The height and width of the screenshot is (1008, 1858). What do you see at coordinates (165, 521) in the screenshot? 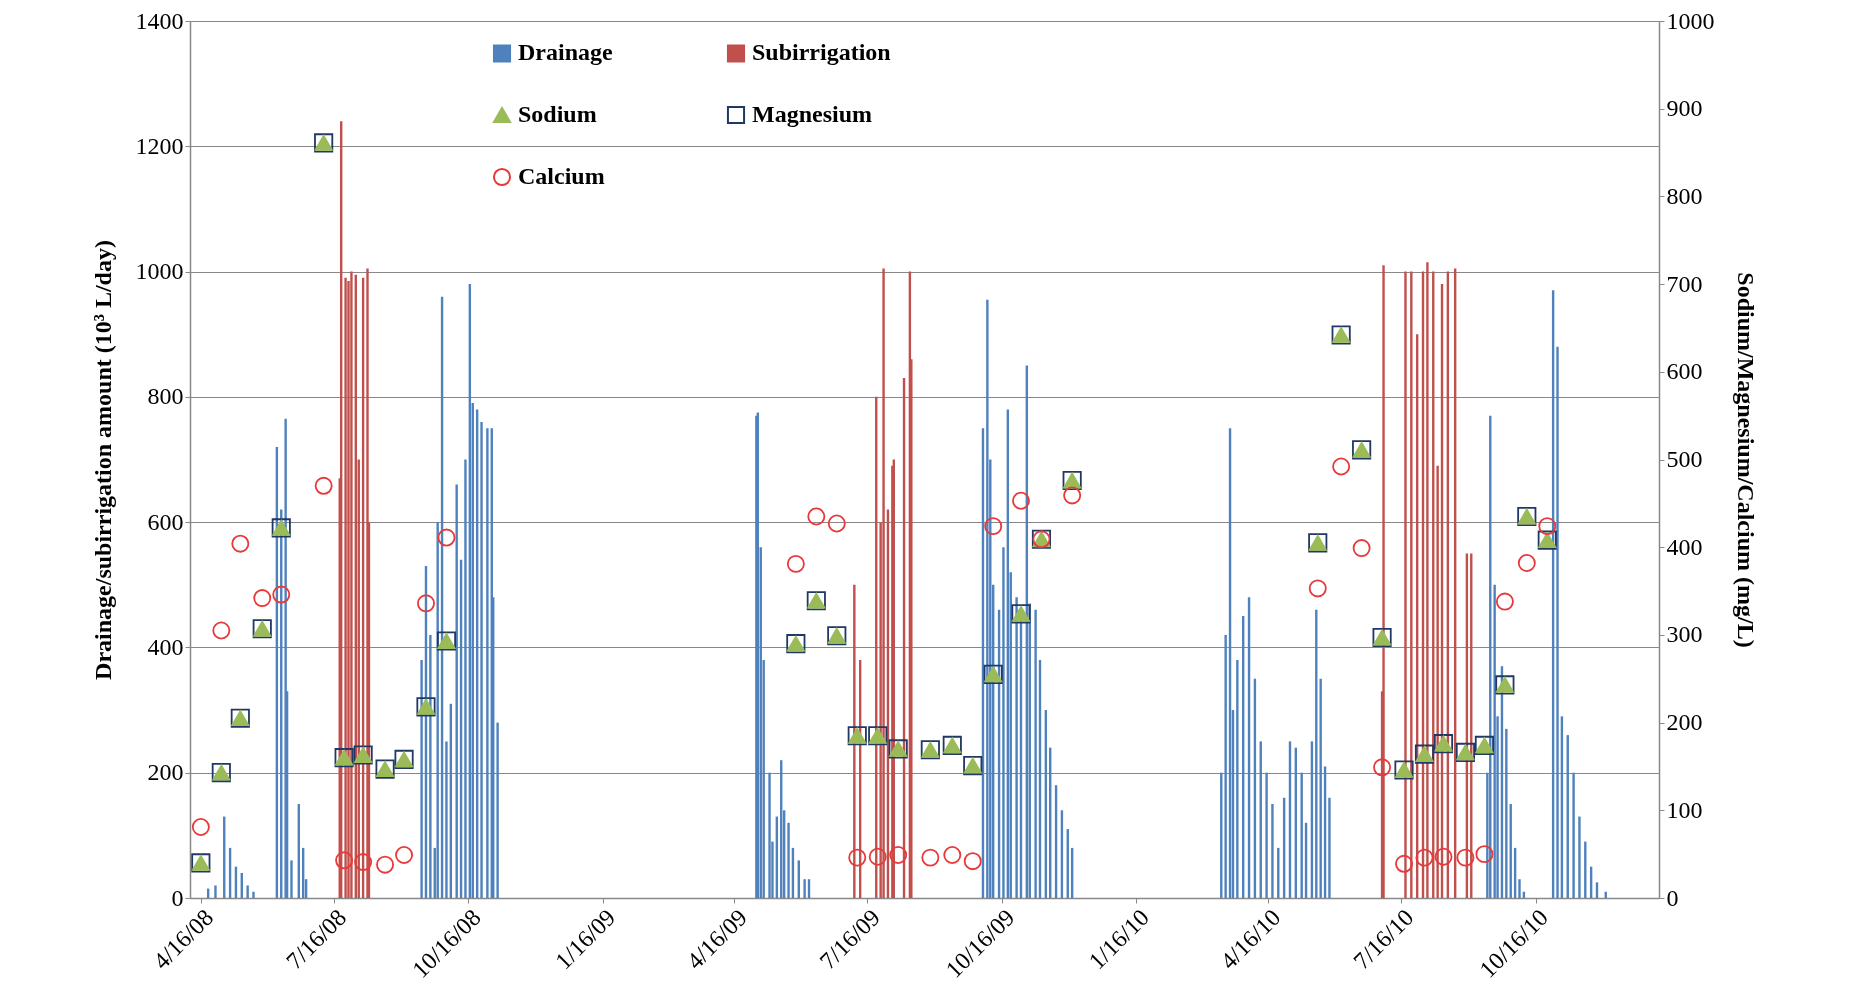
I see `y-tick-label: 600` at bounding box center [165, 521].